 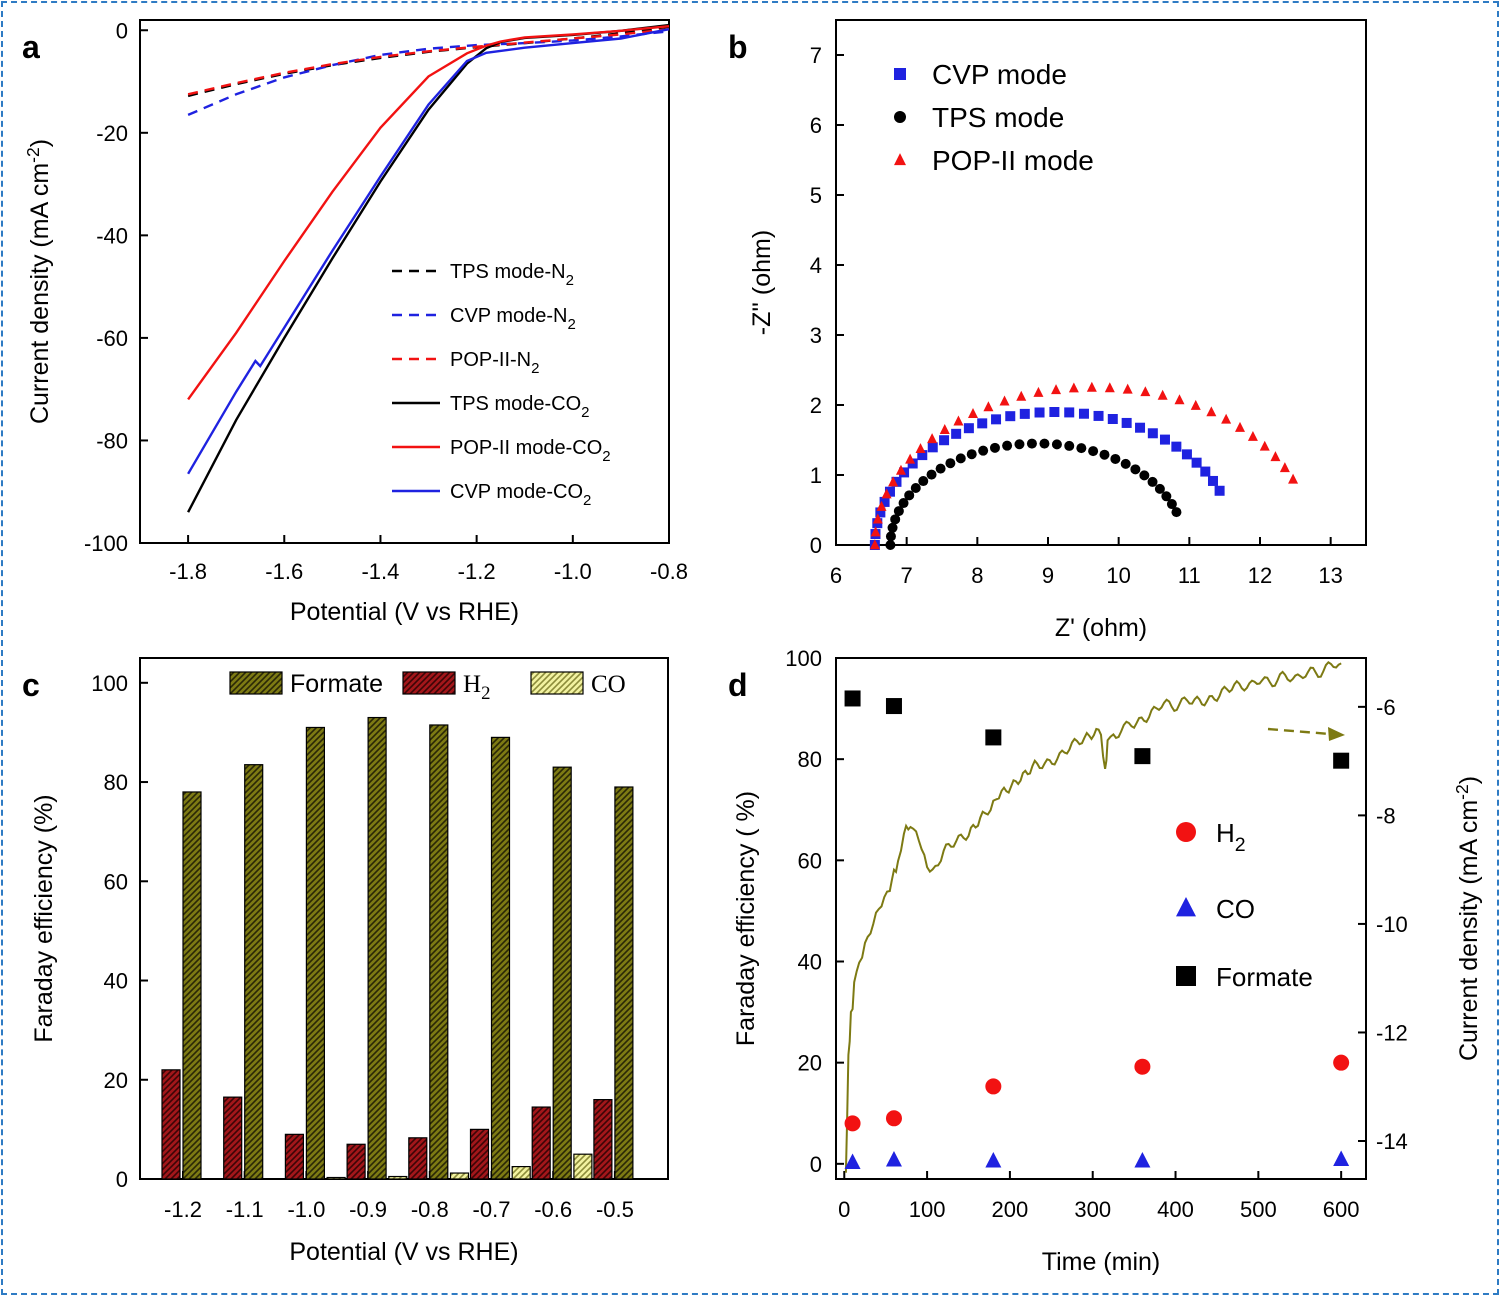 I want to click on y-tick-label-b: 7, so click(x=816, y=55).